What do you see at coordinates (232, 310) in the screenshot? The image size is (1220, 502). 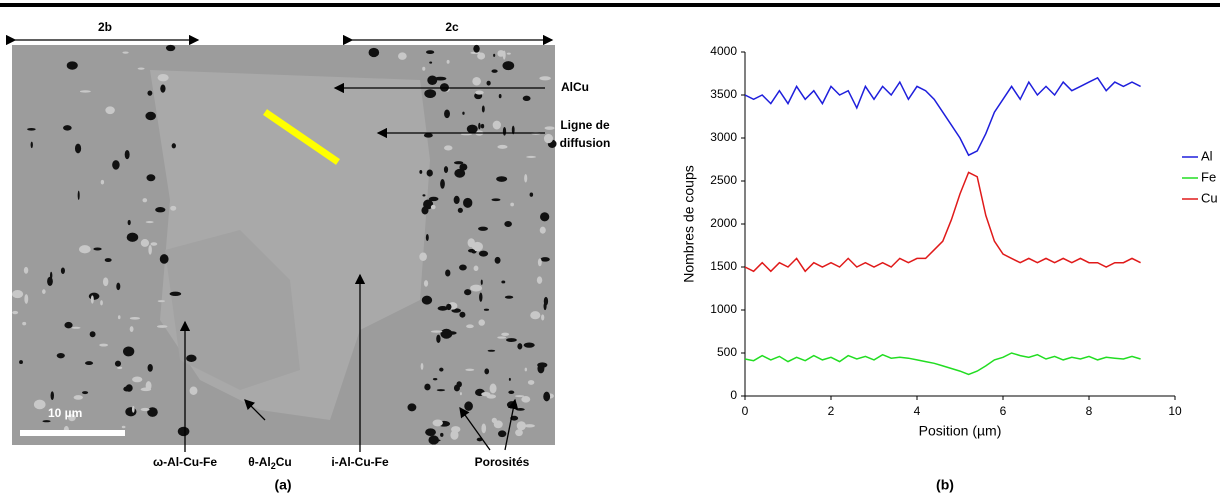 I see `grain` at bounding box center [232, 310].